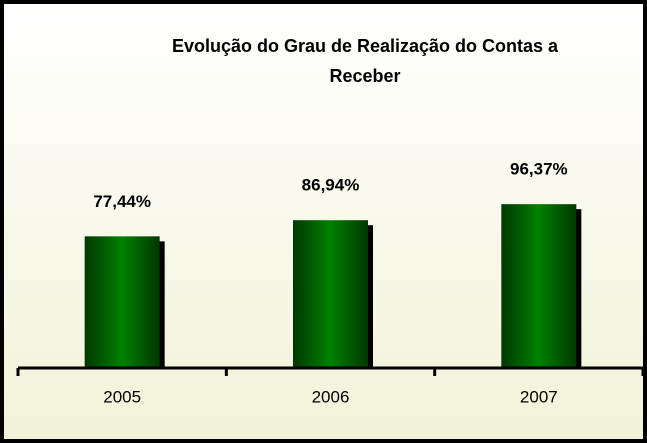 Image resolution: width=647 pixels, height=443 pixels. Describe the element at coordinates (539, 169) in the screenshot. I see `value-label: 96,37%` at that location.